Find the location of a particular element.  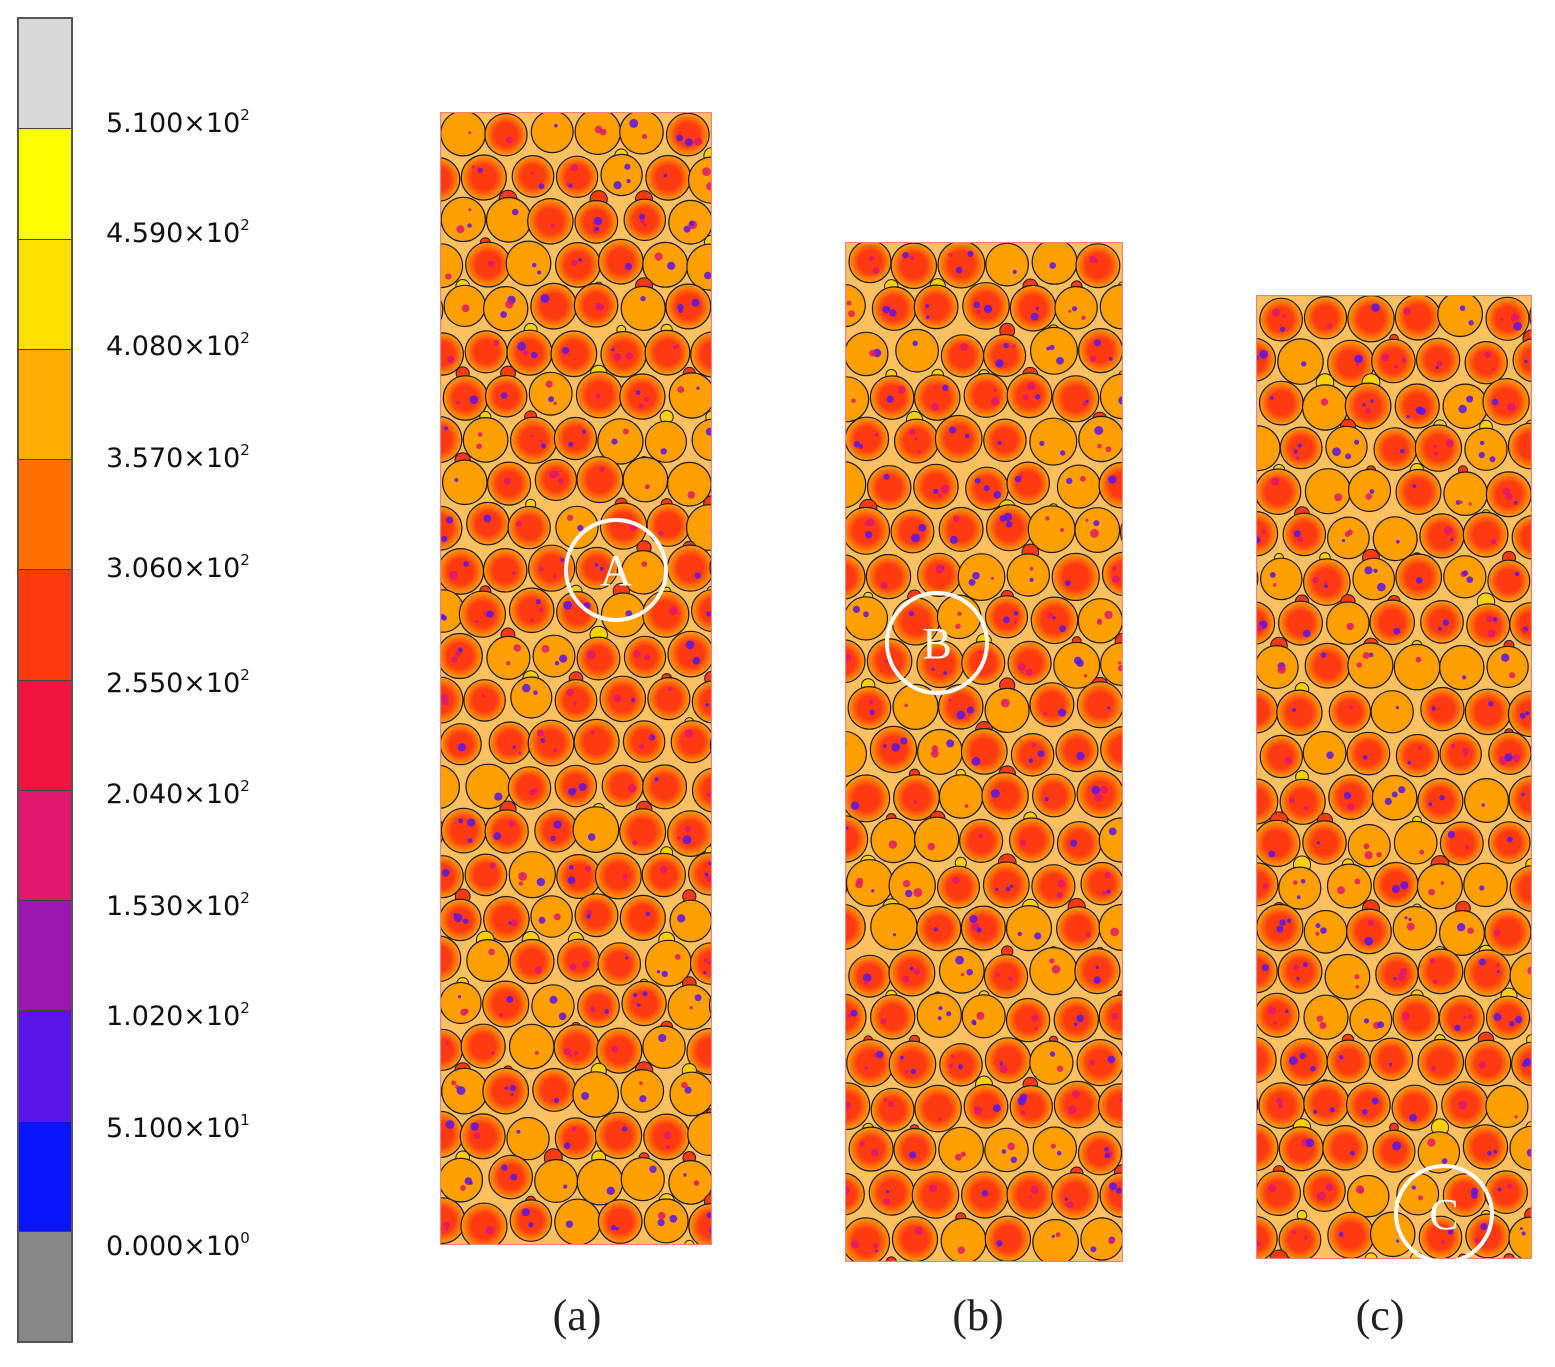

colorbar-tick-label: 5.100×10² is located at coordinates (178, 117).